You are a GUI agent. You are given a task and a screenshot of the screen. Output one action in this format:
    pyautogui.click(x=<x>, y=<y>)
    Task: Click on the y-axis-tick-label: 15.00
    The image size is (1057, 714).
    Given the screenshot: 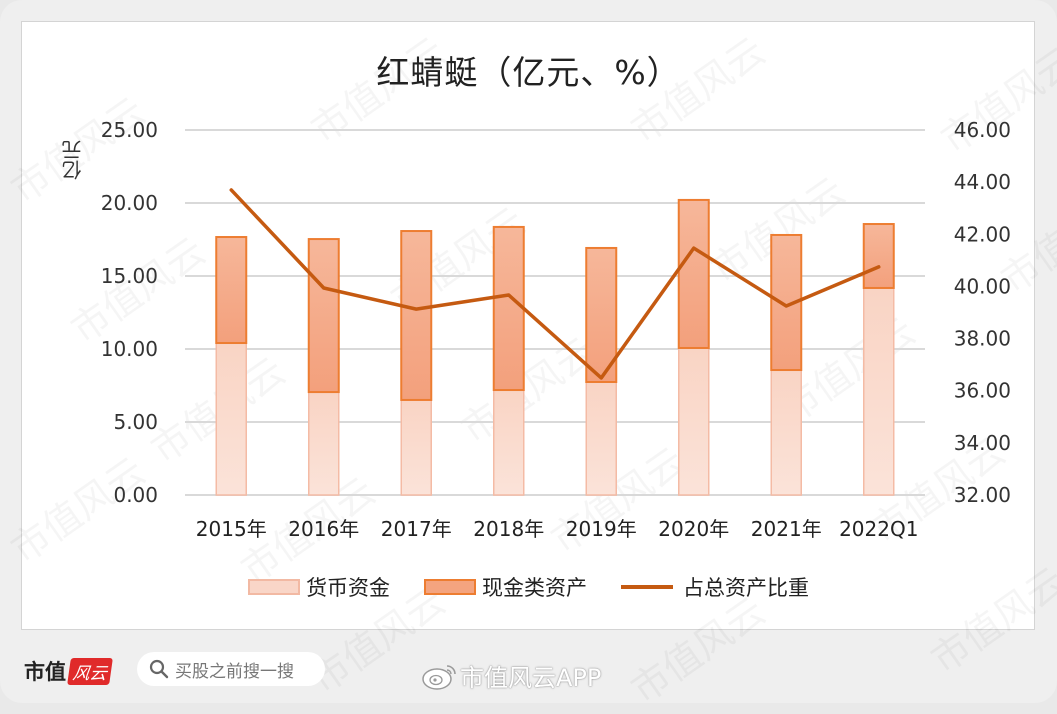 What is the action you would take?
    pyautogui.click(x=129, y=276)
    